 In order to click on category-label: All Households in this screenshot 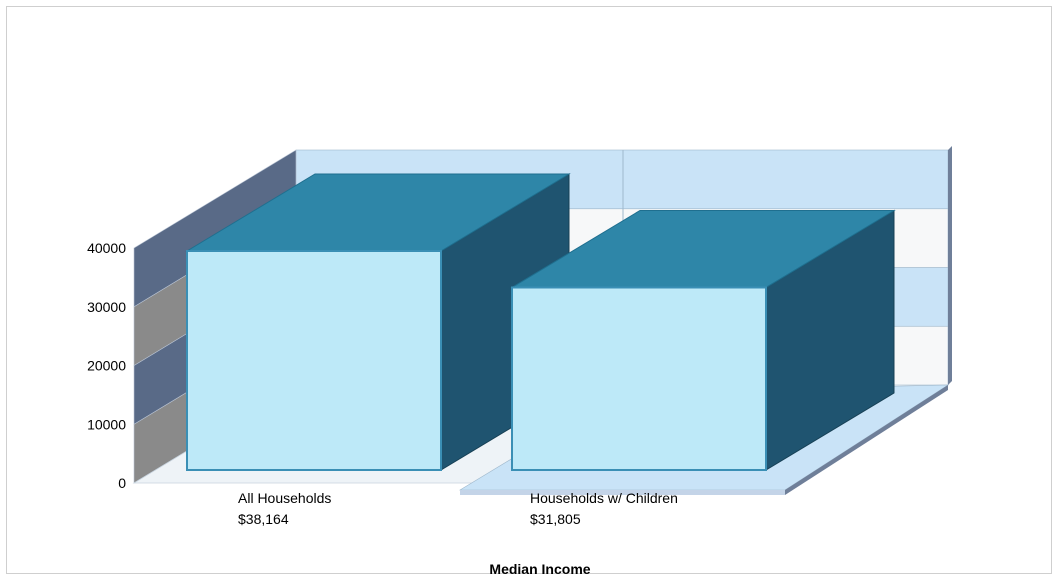, I will do `click(284, 498)`.